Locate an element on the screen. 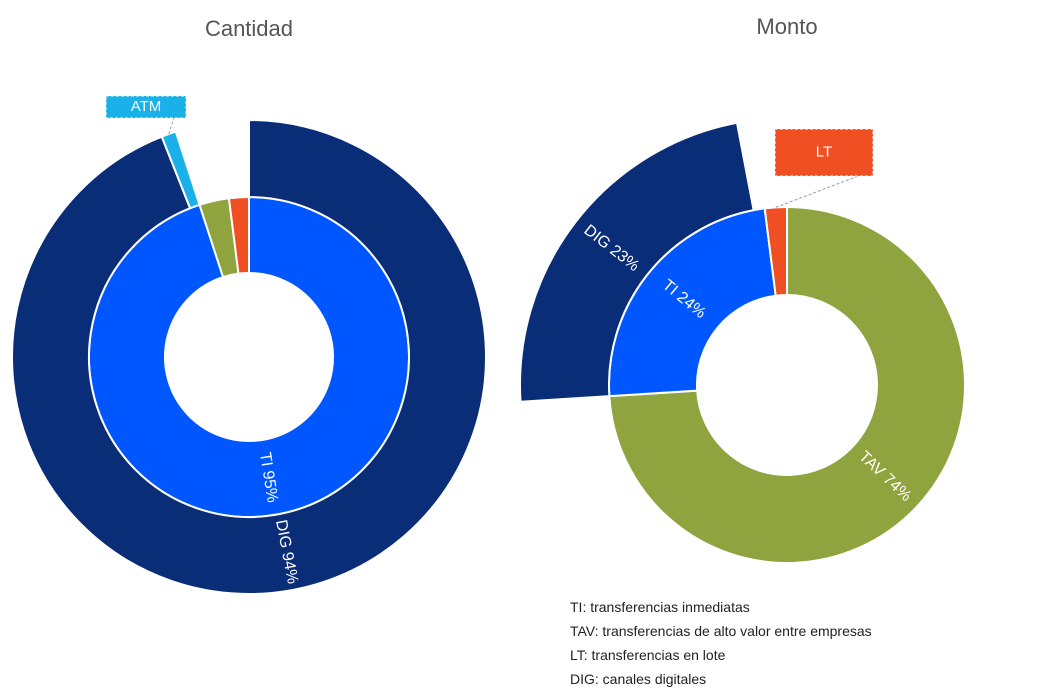 Image resolution: width=1040 pixels, height=698 pixels. callout-label: ATM is located at coordinates (146, 106).